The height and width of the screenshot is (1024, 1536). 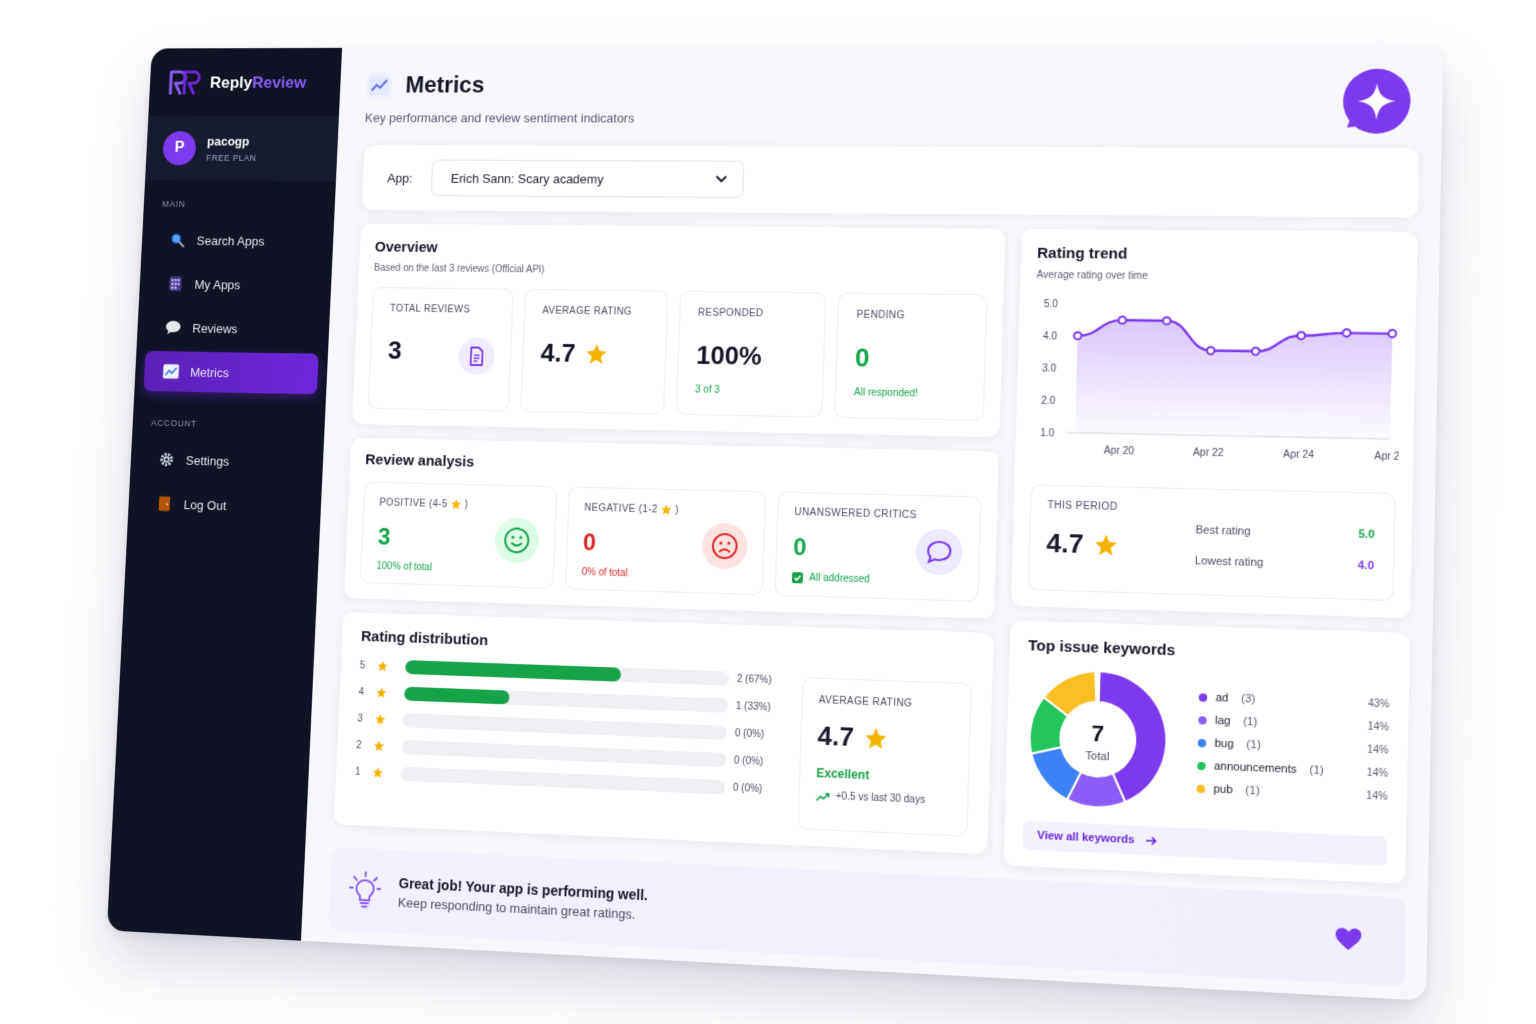 What do you see at coordinates (400, 177) in the screenshot?
I see `app-label: App:` at bounding box center [400, 177].